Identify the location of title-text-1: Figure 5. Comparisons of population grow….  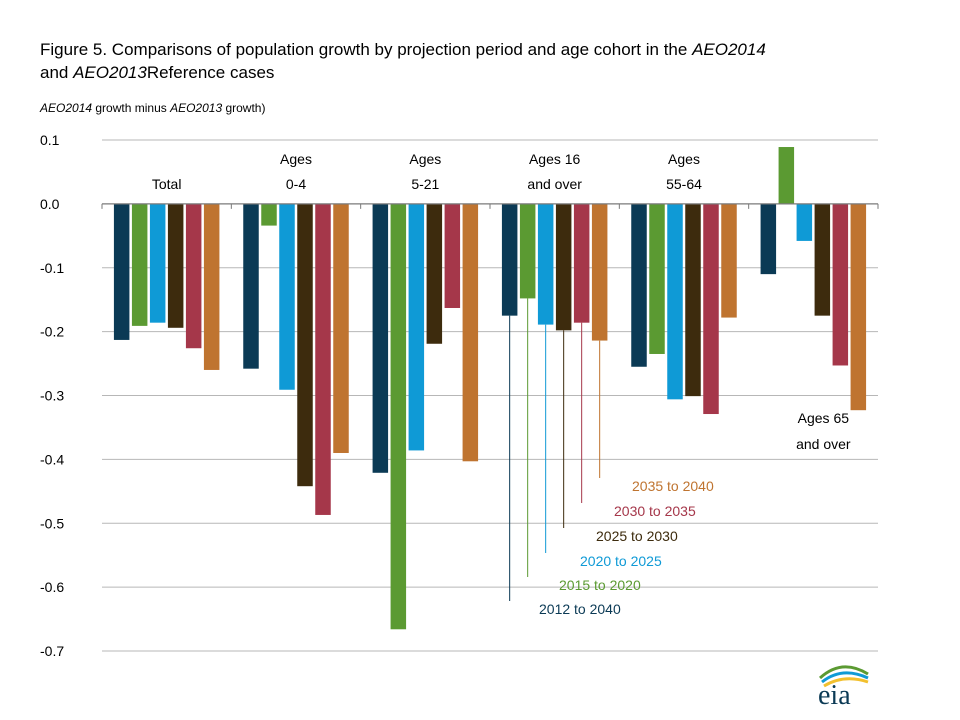
(366, 49).